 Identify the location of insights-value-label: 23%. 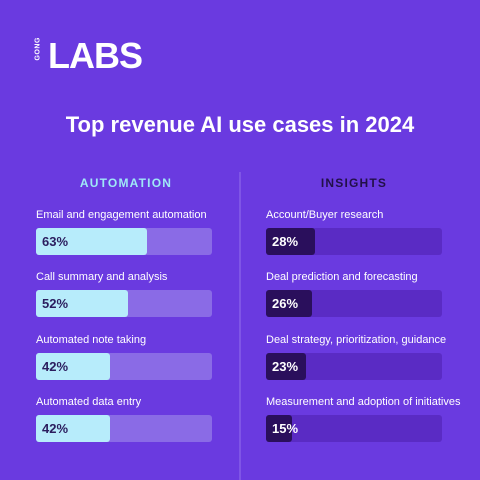
(285, 366).